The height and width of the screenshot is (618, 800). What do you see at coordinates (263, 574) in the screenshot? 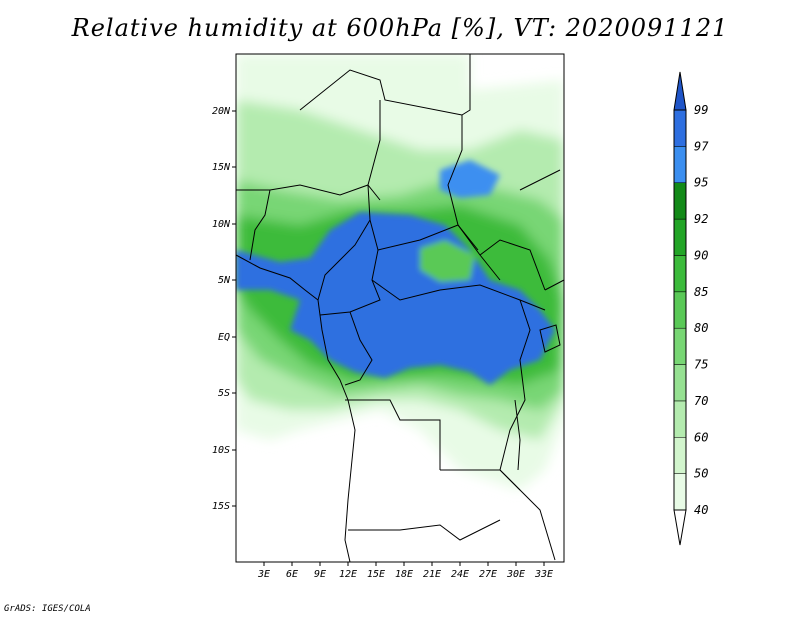
I see `x-tick-label: 3E` at bounding box center [263, 574].